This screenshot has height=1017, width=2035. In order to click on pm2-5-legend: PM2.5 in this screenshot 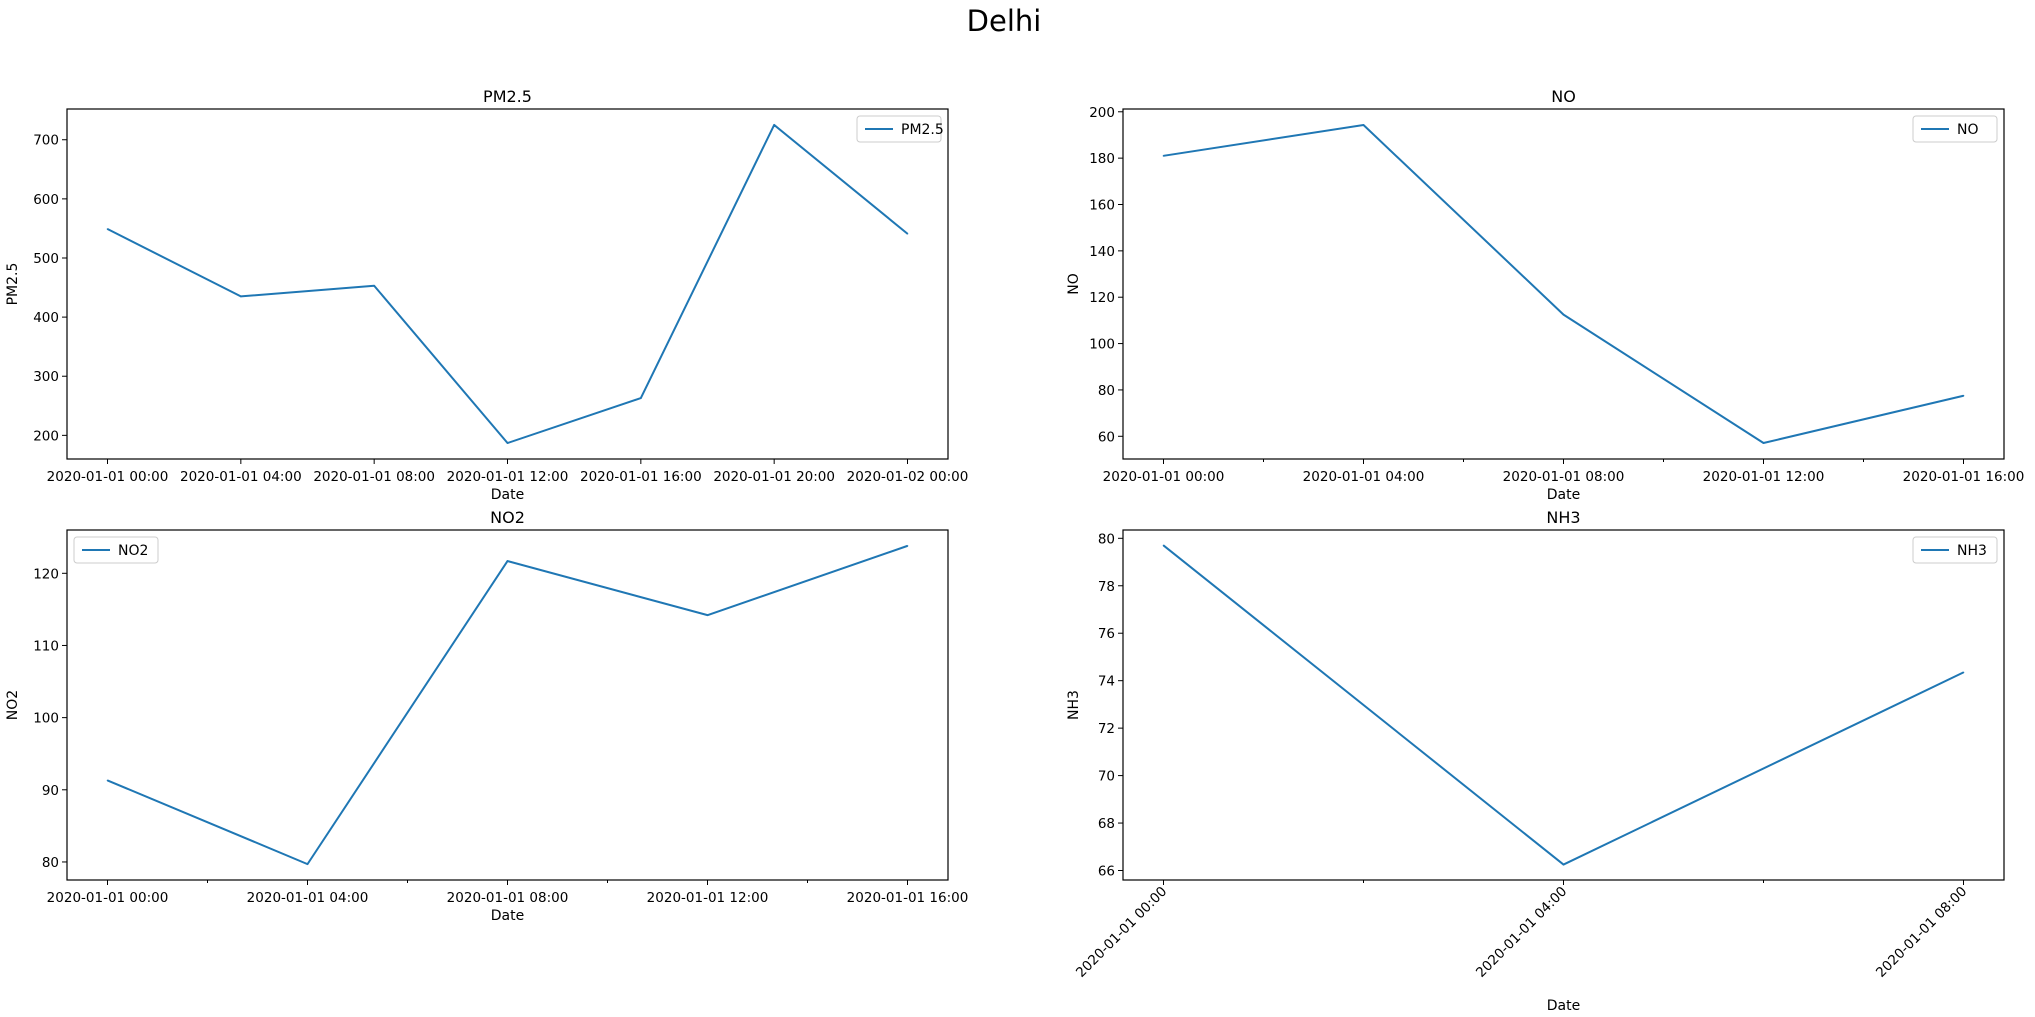, I will do `click(900, 129)`.